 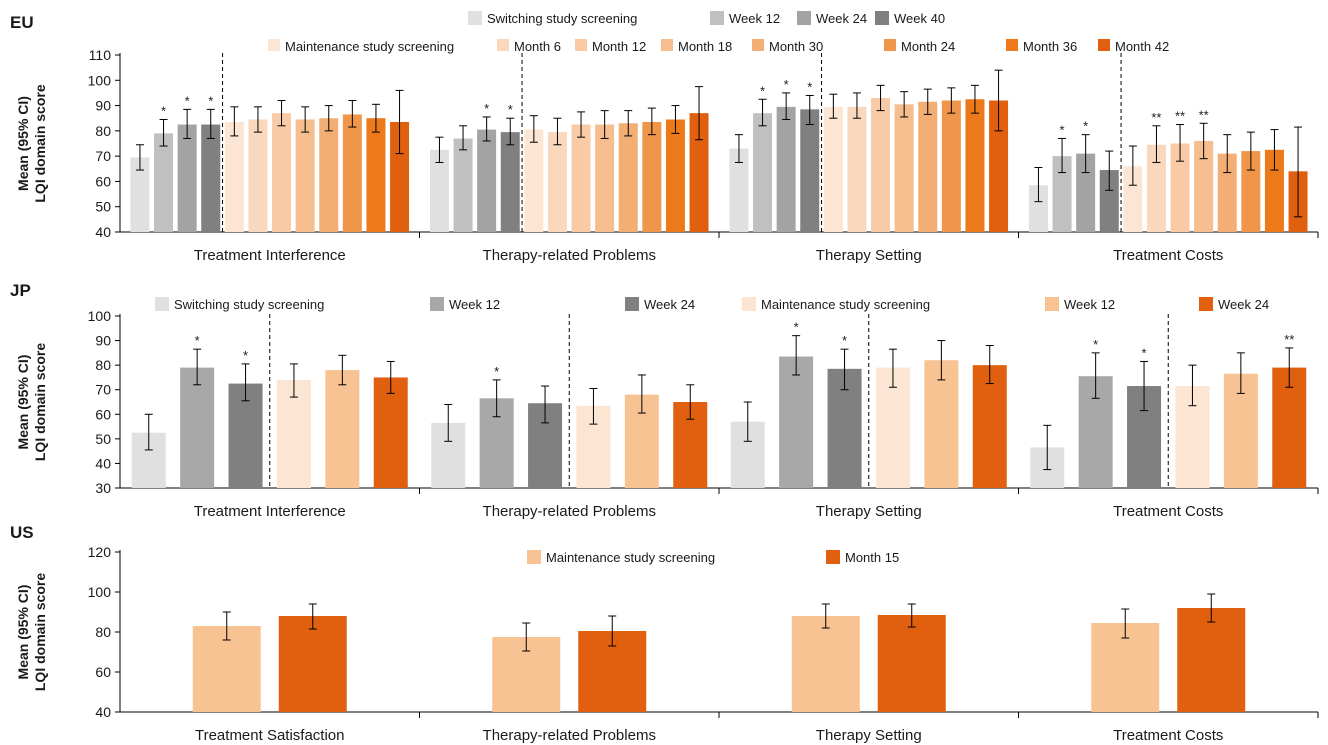 I want to click on y-axis-label: Mean (95% CI), so click(x=23, y=143).